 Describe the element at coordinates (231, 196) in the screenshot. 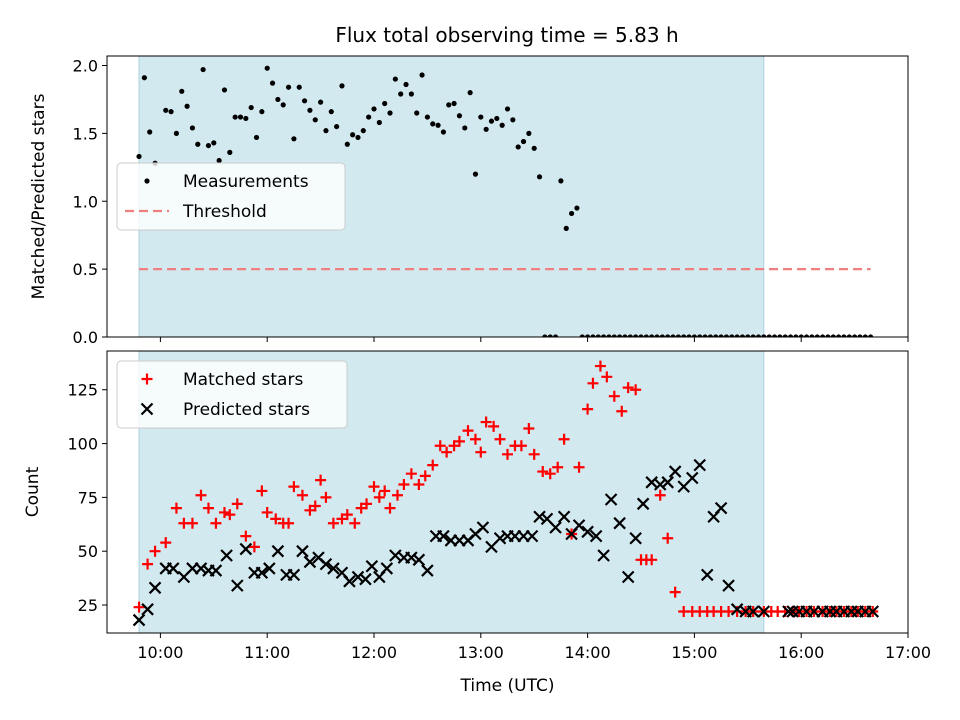

I see `legend: Measurements Threshold` at that location.